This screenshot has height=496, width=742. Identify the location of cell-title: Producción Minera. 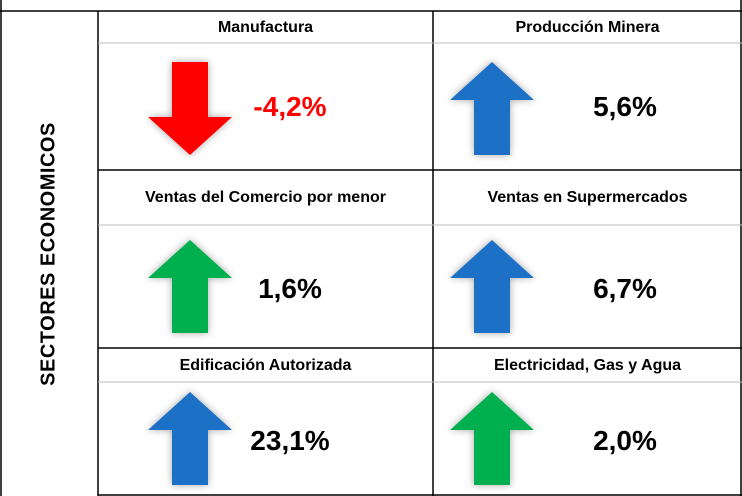
(587, 27).